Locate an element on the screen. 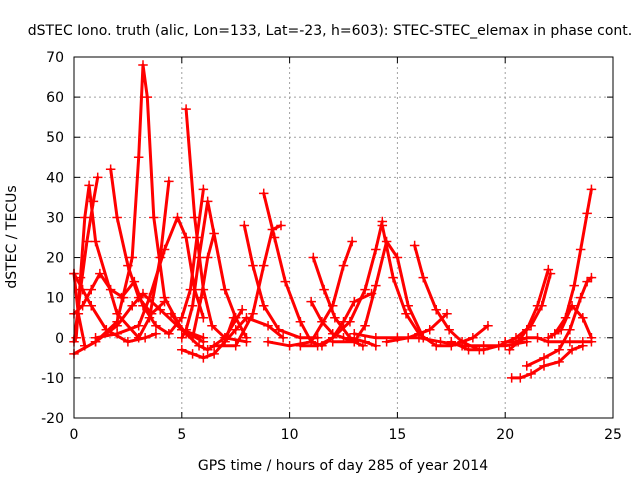  y-tick-label: 30 is located at coordinates (55, 218).